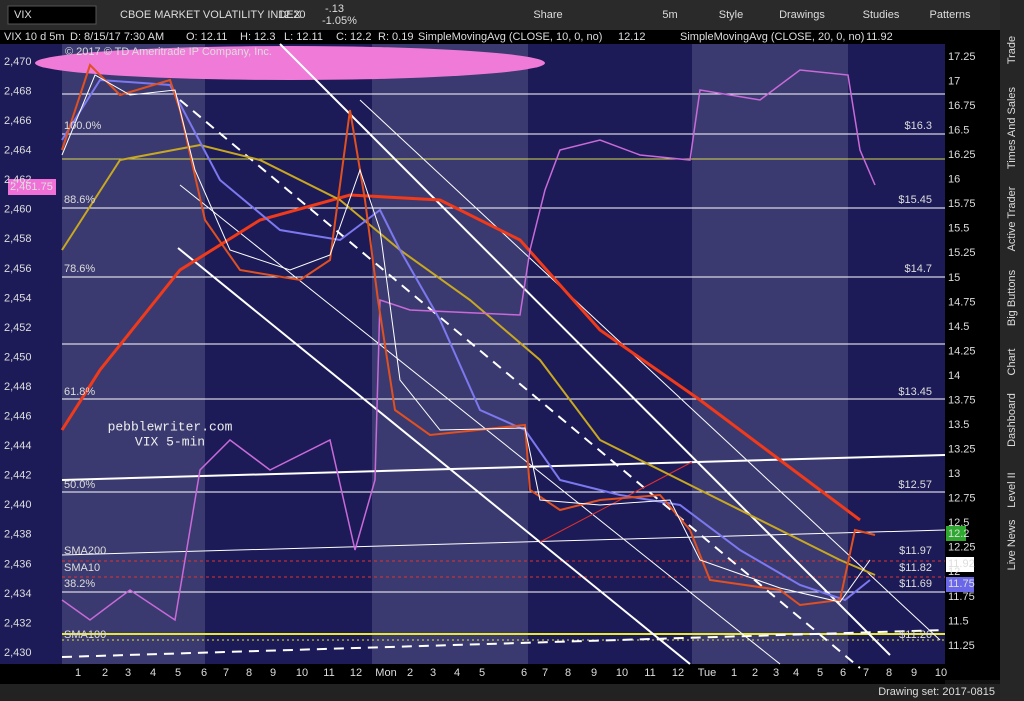  I want to click on x-axis-label: Mon, so click(385, 673).